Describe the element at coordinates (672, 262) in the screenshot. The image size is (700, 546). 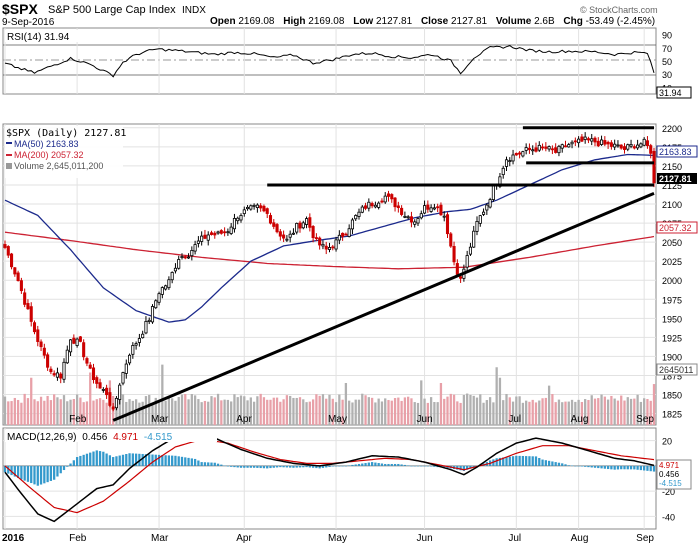
I see `price-tick-label: 2025` at that location.